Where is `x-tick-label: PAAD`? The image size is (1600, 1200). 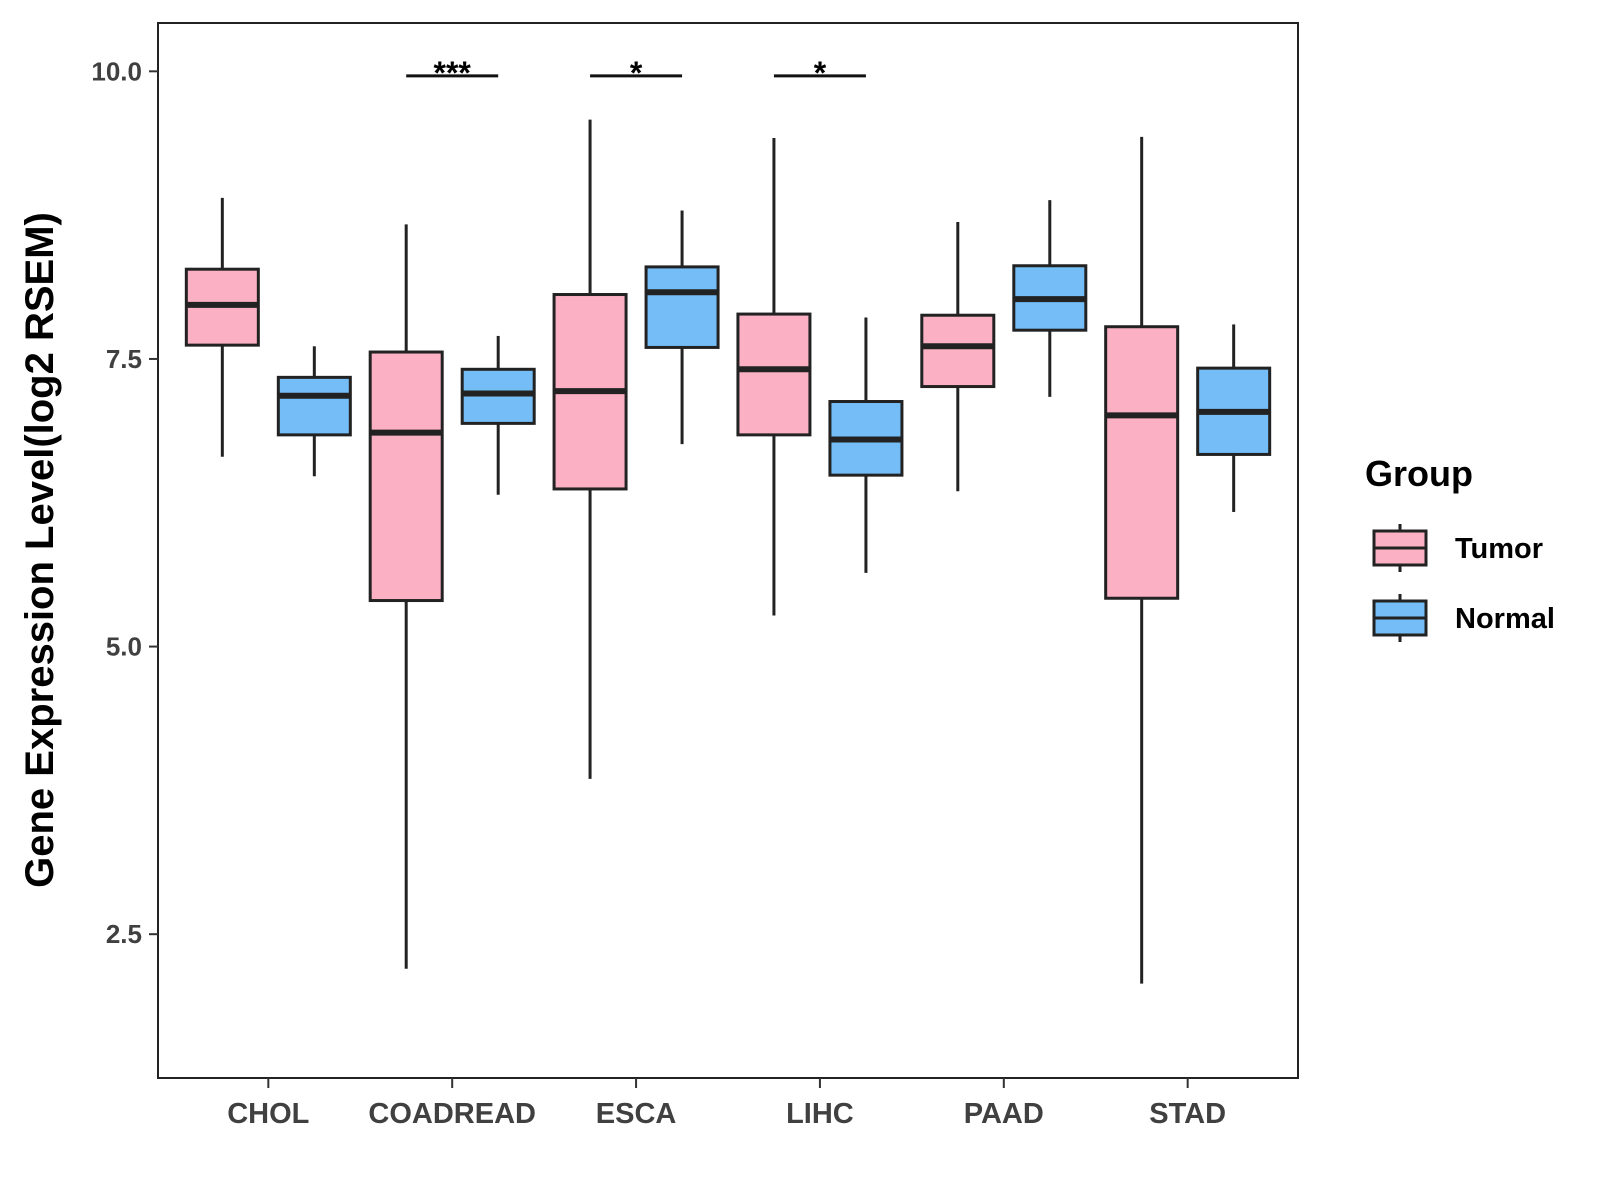 x-tick-label: PAAD is located at coordinates (1004, 1114).